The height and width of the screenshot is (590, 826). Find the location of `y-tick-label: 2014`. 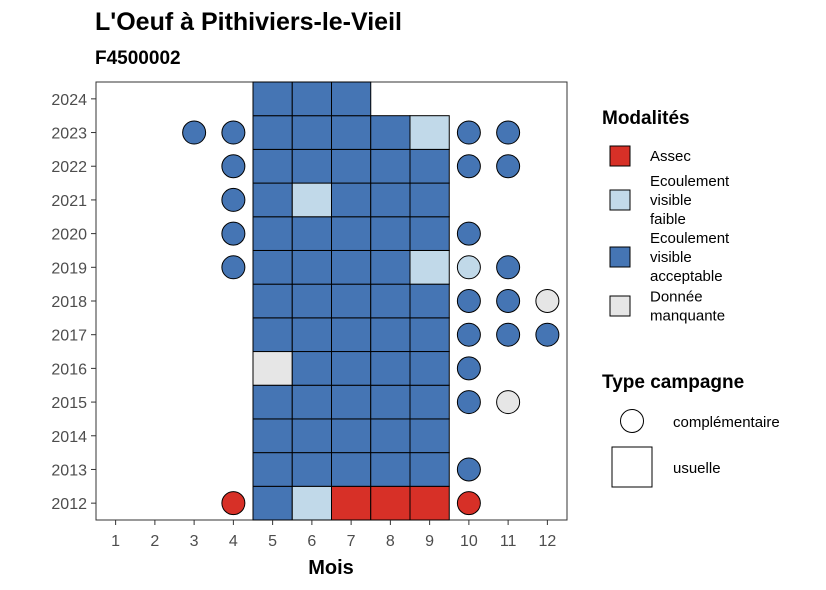

y-tick-label: 2014 is located at coordinates (69, 437).